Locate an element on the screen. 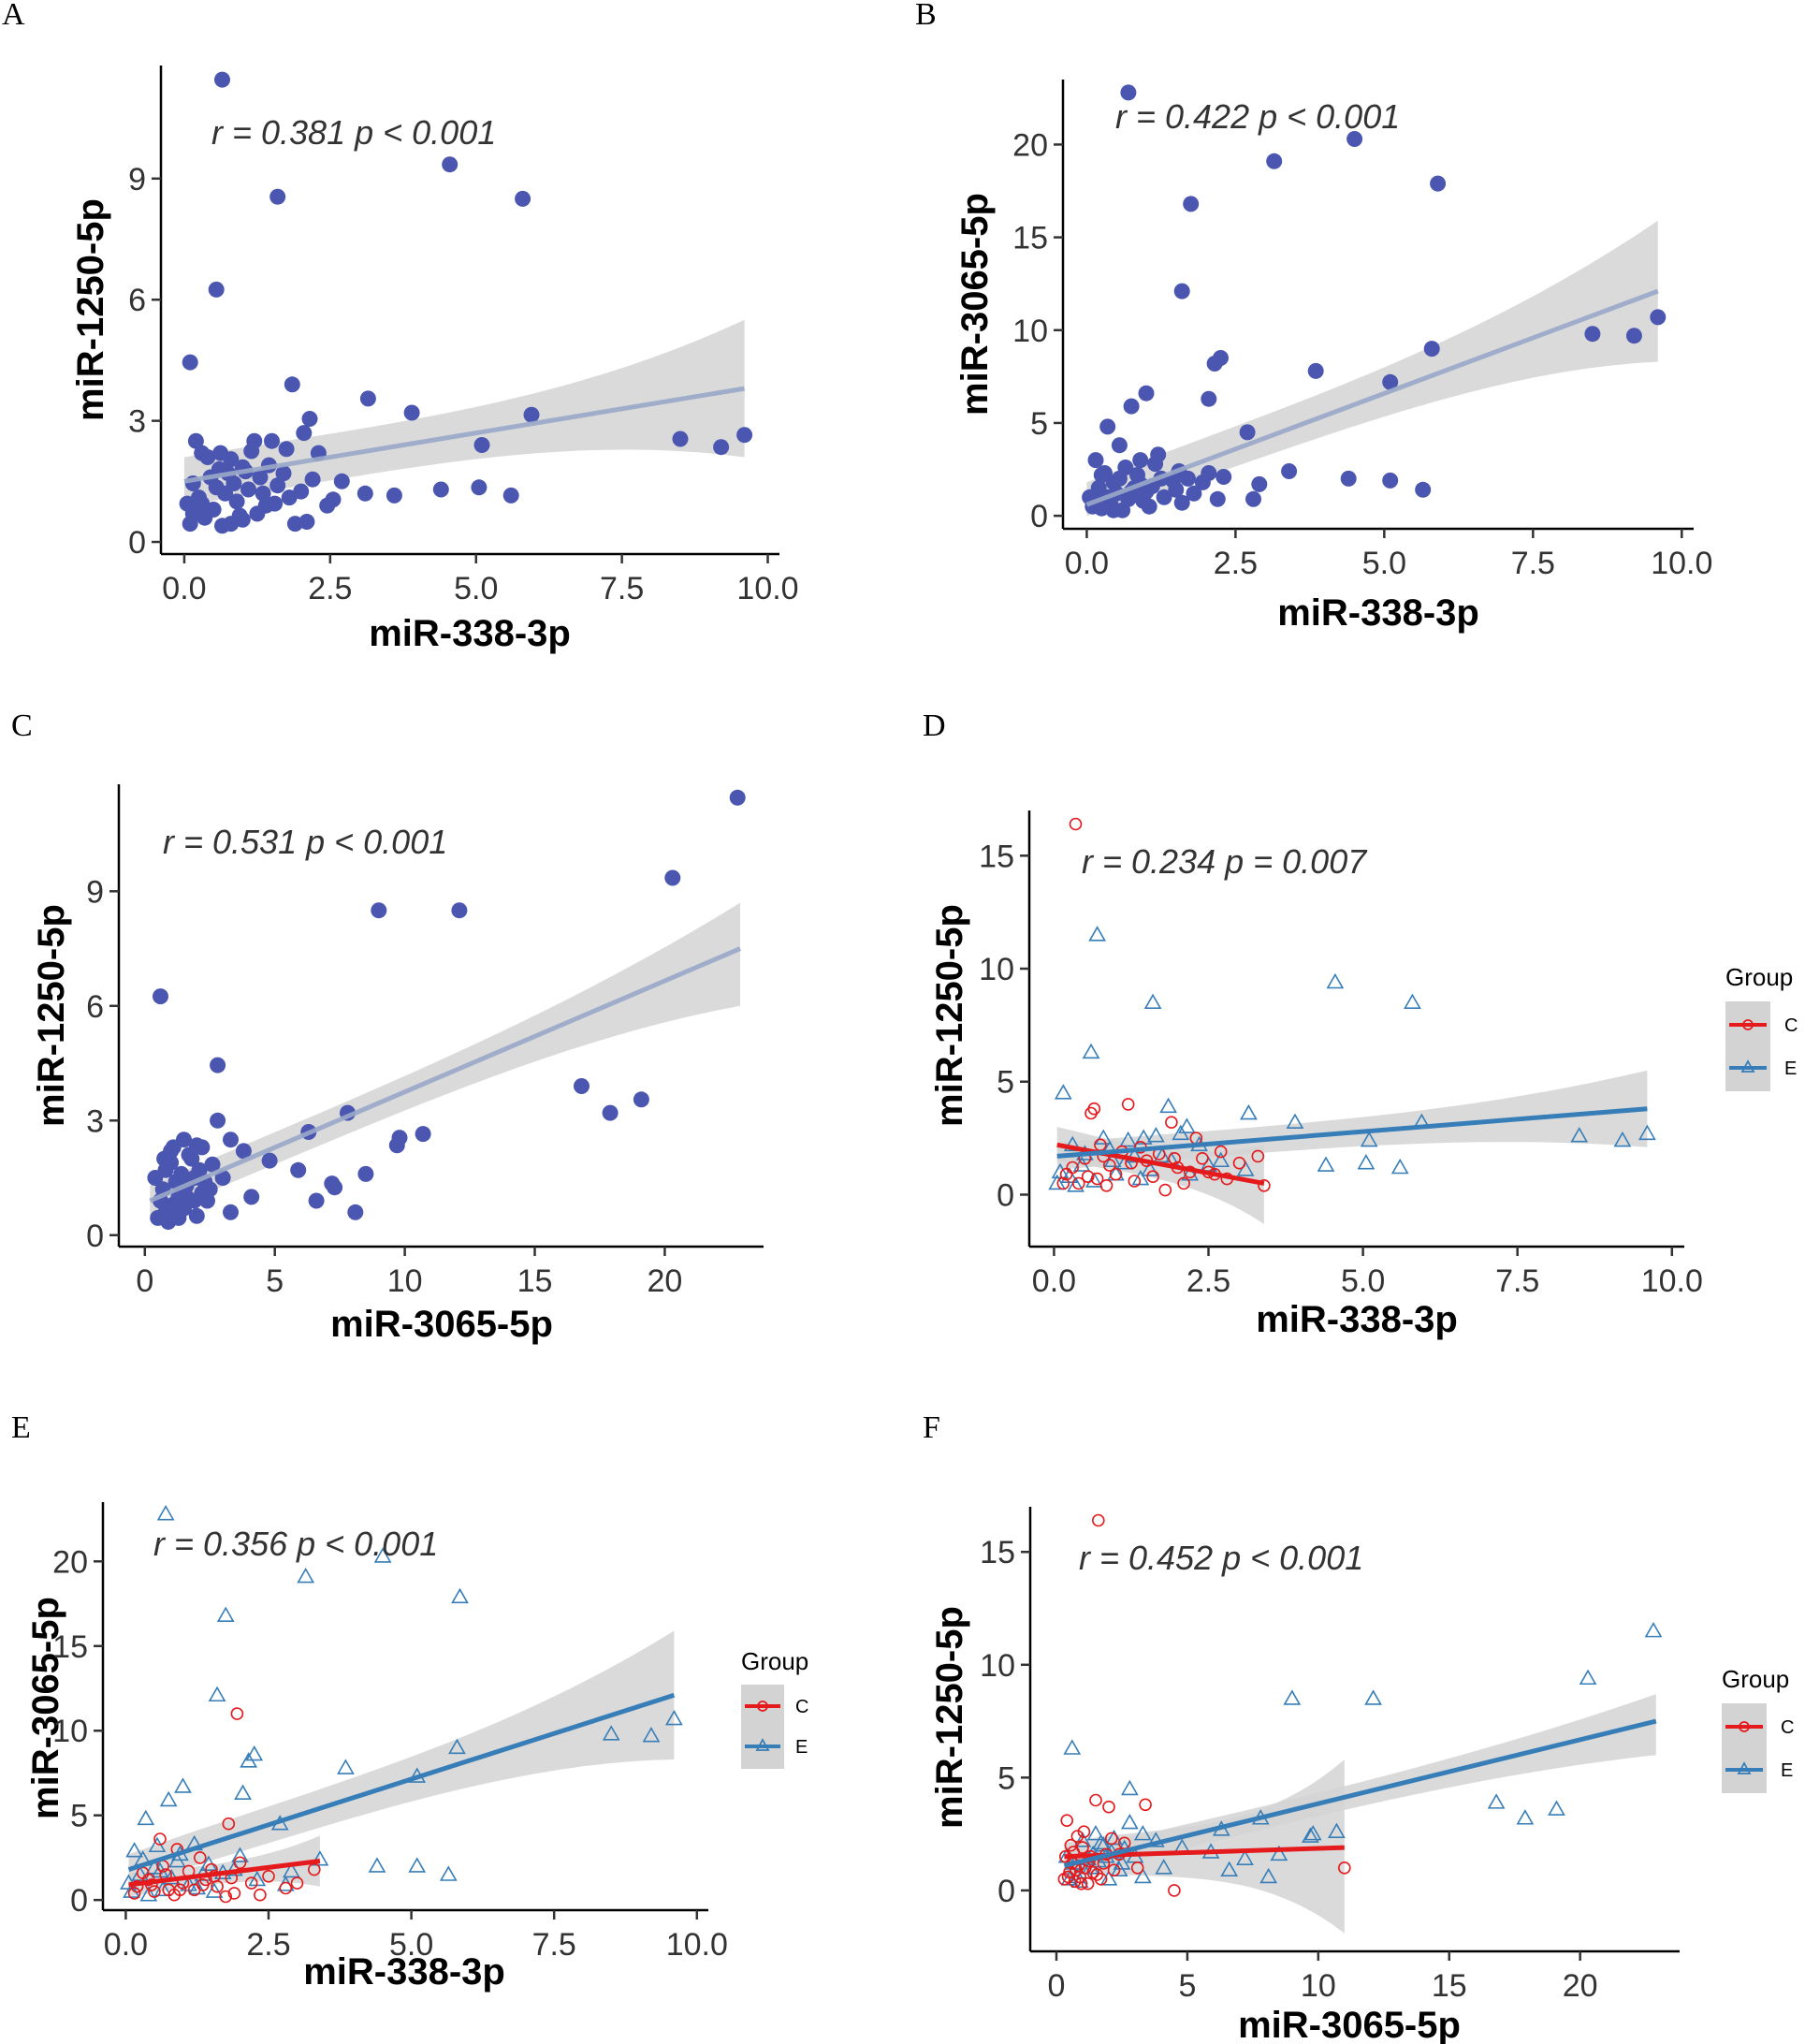 The width and height of the screenshot is (1805, 2044). correlation-annotation: r = 0.531 p < 0.001 is located at coordinates (305, 842).